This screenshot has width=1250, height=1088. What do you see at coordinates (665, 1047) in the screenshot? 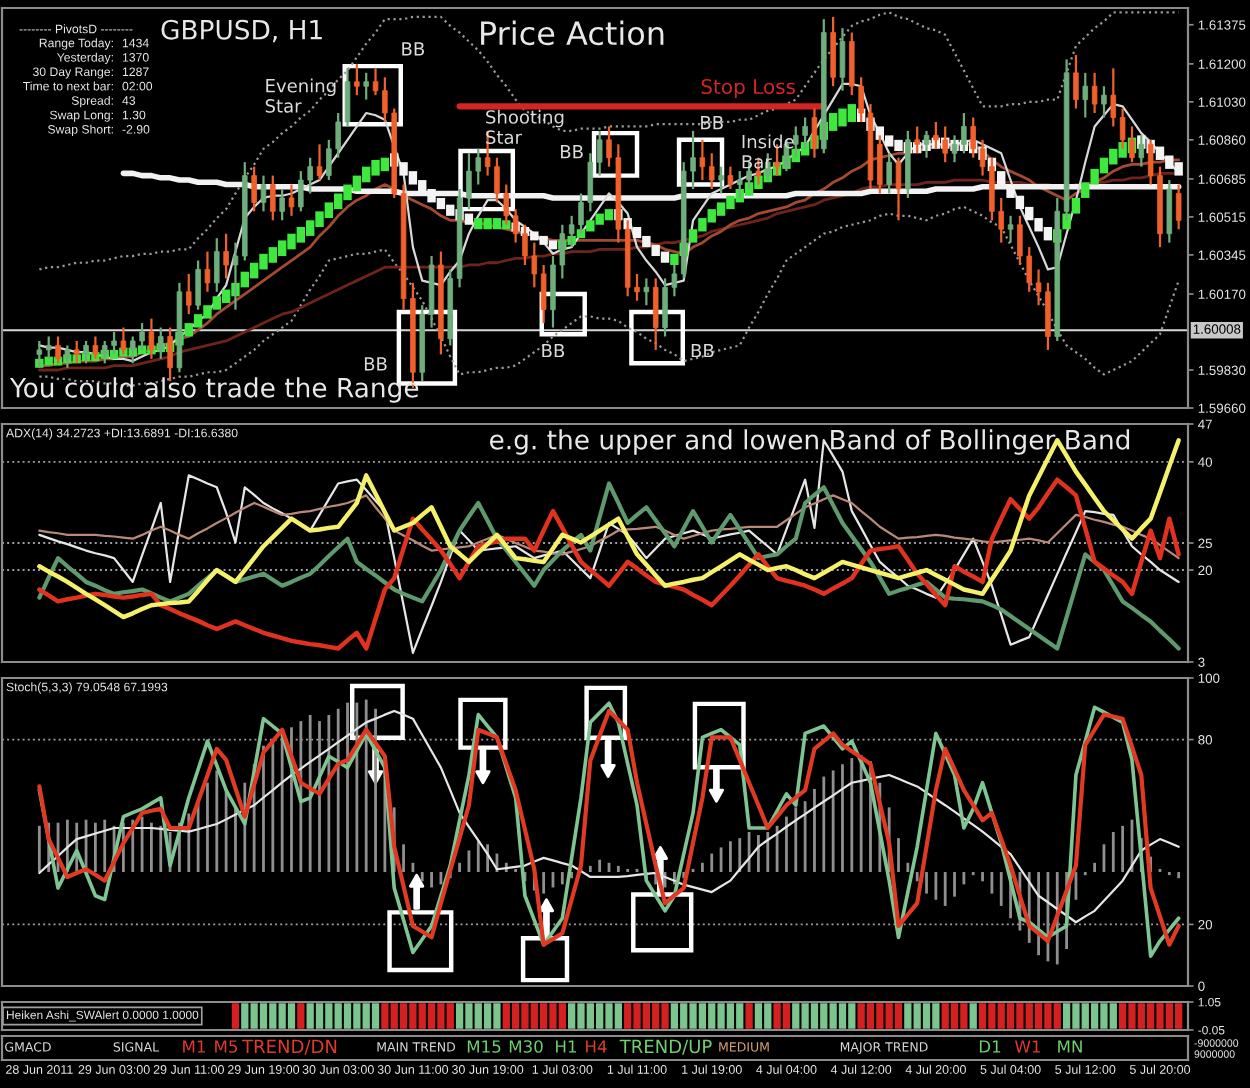
I see `category-label: TREND/UP` at bounding box center [665, 1047].